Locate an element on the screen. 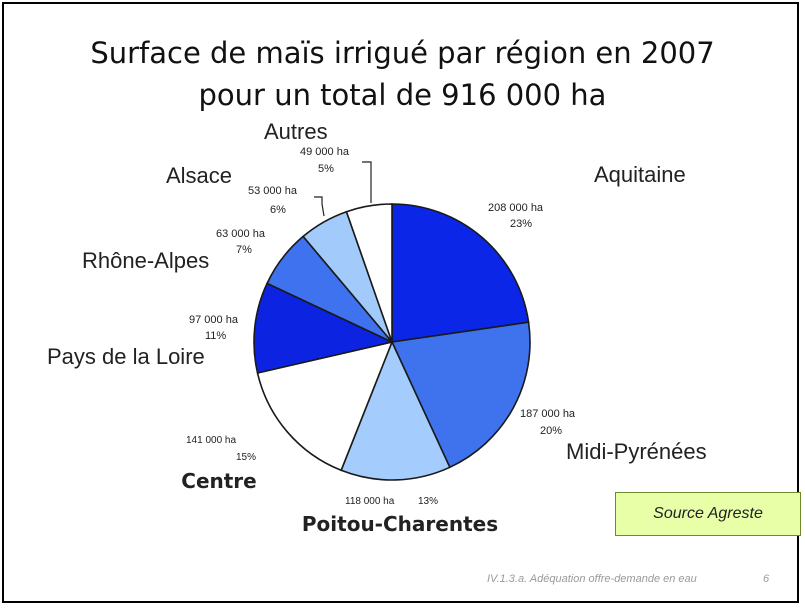  value-label-pays-de-la-loire: 97 000 ha is located at coordinates (214, 320).